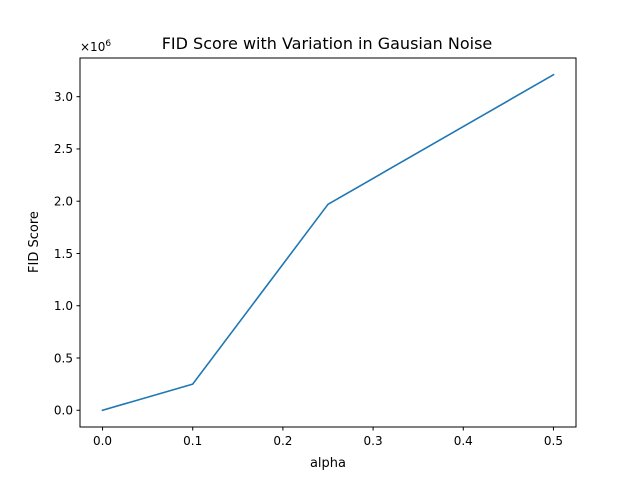 The image size is (640, 480). What do you see at coordinates (63, 411) in the screenshot?
I see `y-tick-label: 0.0` at bounding box center [63, 411].